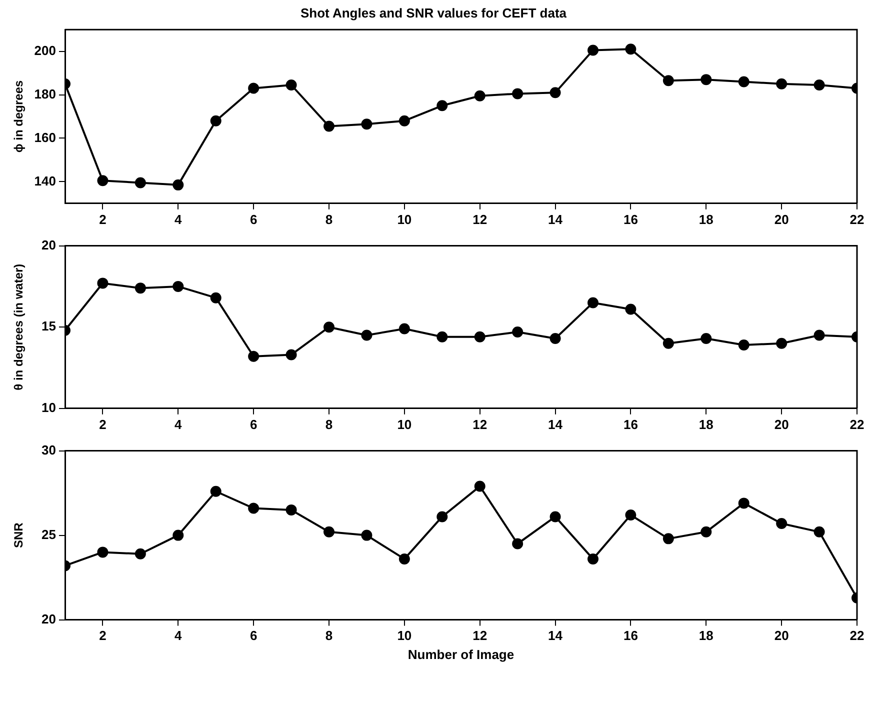 The width and height of the screenshot is (871, 721). Describe the element at coordinates (45, 94) in the screenshot. I see `y-tick-label: 180` at that location.